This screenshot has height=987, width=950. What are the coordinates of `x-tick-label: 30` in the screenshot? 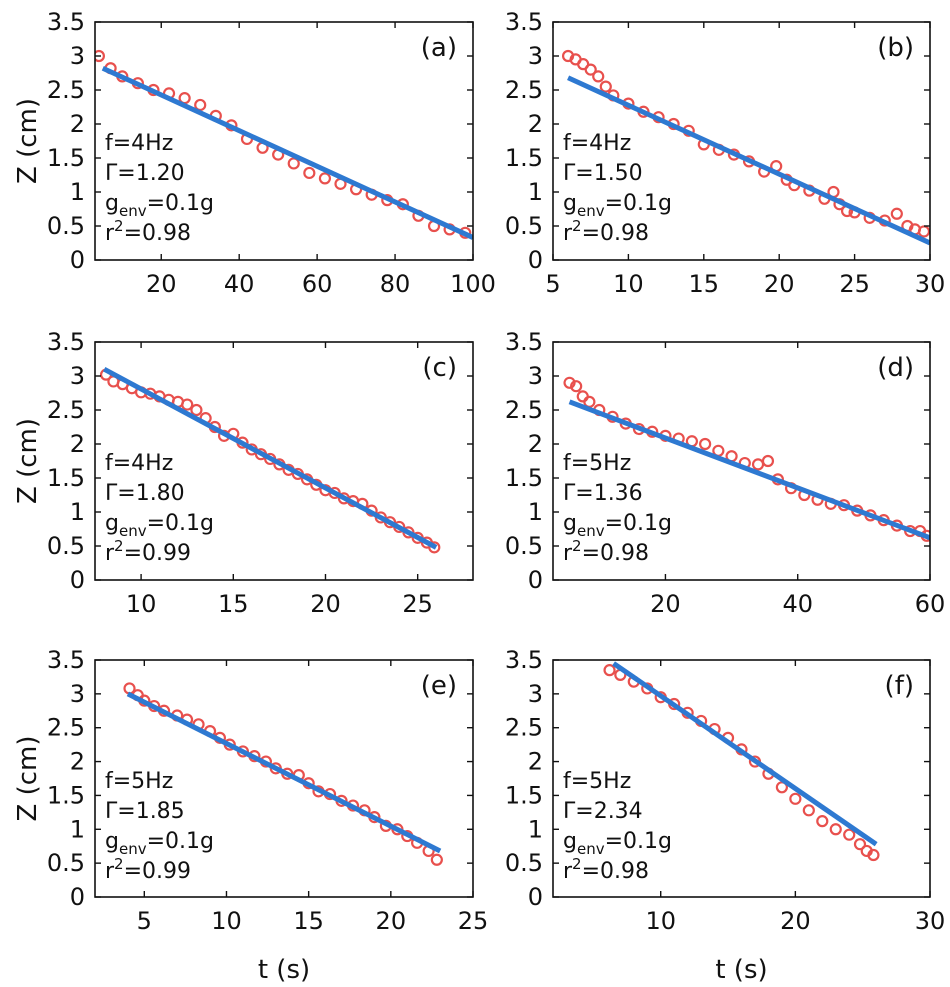 It's located at (930, 284).